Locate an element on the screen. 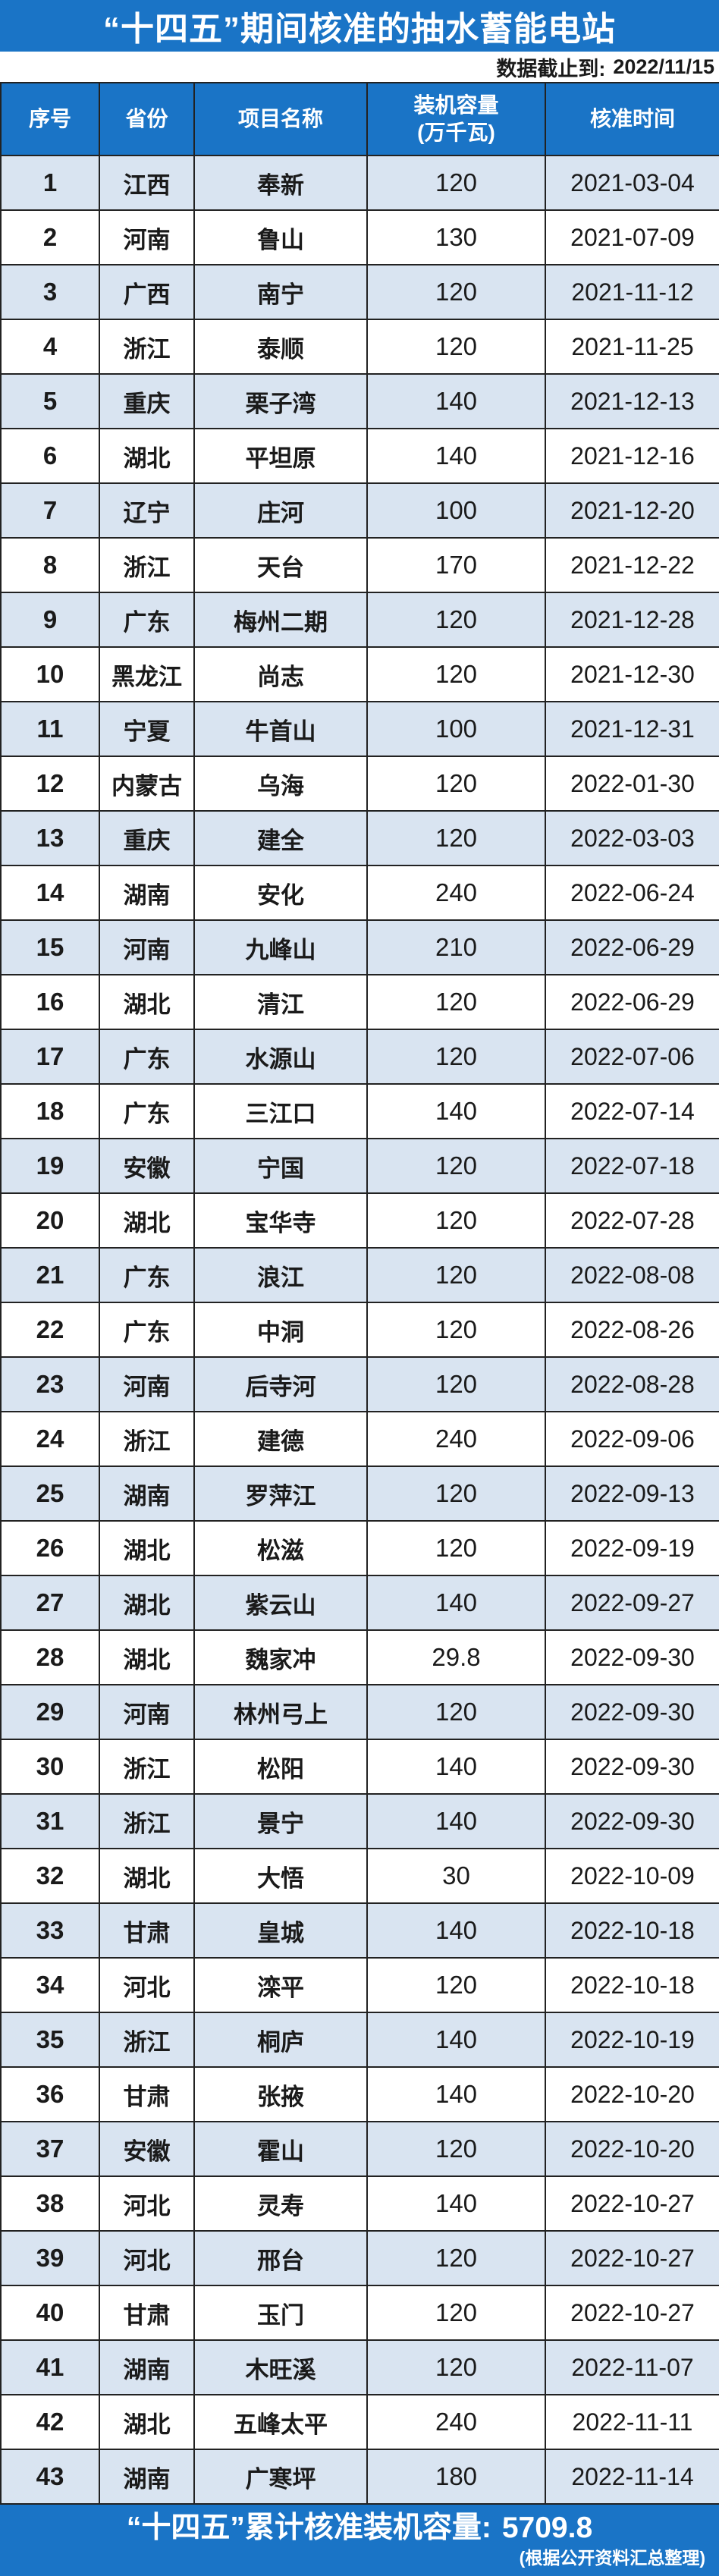 The width and height of the screenshot is (719, 2576). cell-date: 2022-07-06 is located at coordinates (632, 1057).